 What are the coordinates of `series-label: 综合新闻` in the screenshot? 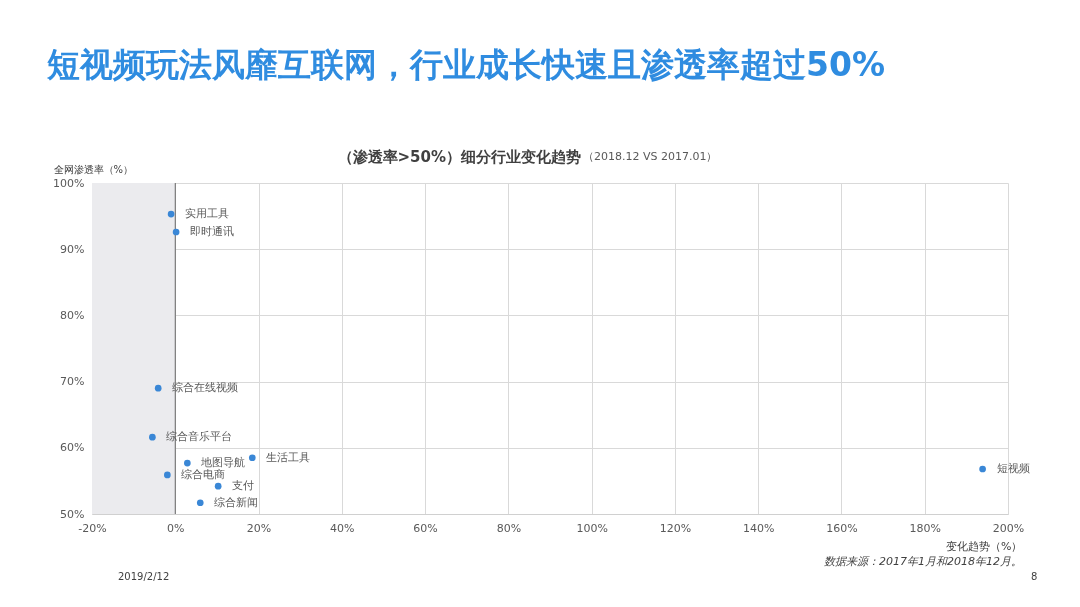 It's located at (236, 502).